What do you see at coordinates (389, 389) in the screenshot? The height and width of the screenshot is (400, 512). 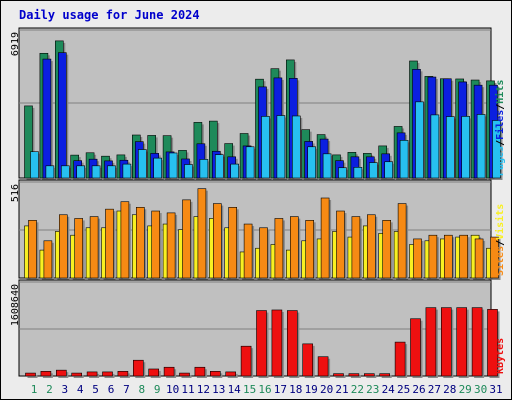 I see `day-tick-label-24: 24` at bounding box center [389, 389].